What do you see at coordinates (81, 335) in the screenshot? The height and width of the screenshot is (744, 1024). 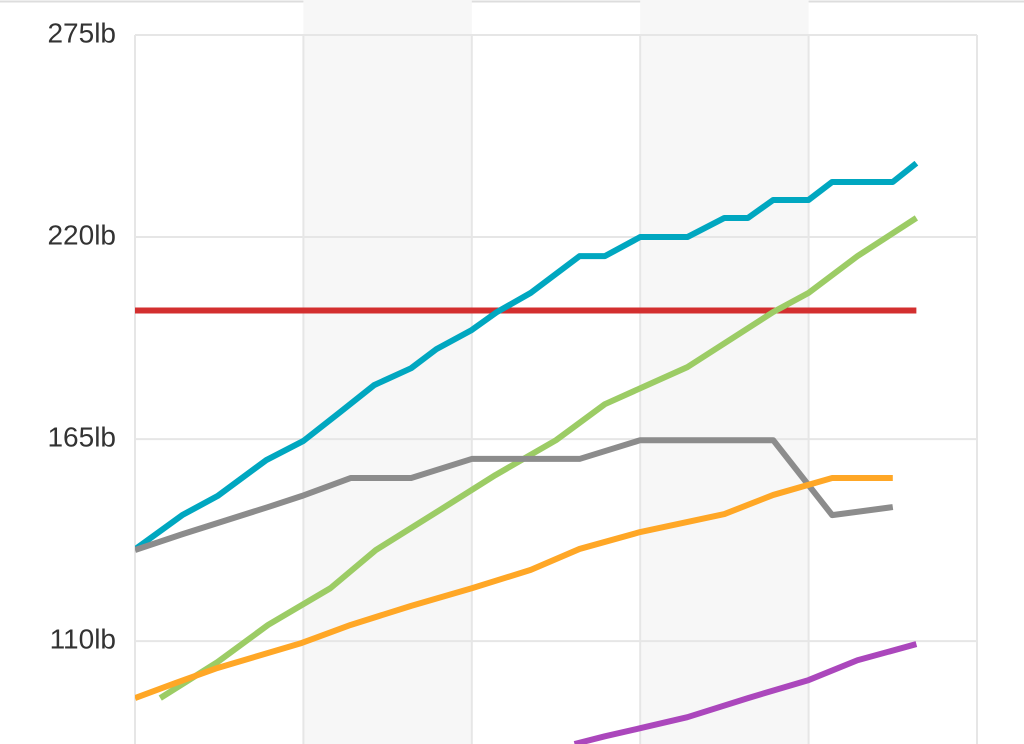 I see `labels: 110lb 165lb 220lb 275lb` at bounding box center [81, 335].